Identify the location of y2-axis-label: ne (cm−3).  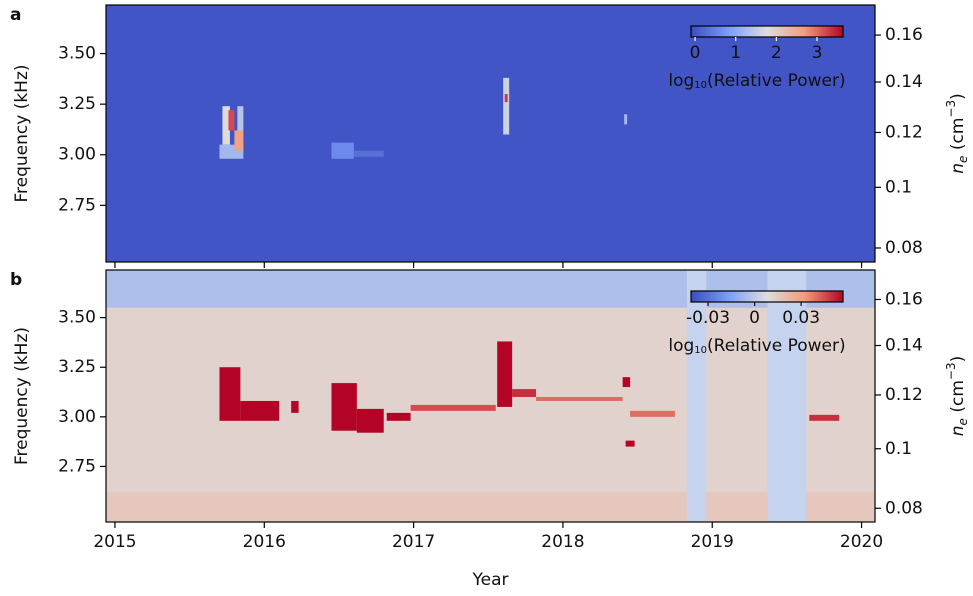
(957, 133).